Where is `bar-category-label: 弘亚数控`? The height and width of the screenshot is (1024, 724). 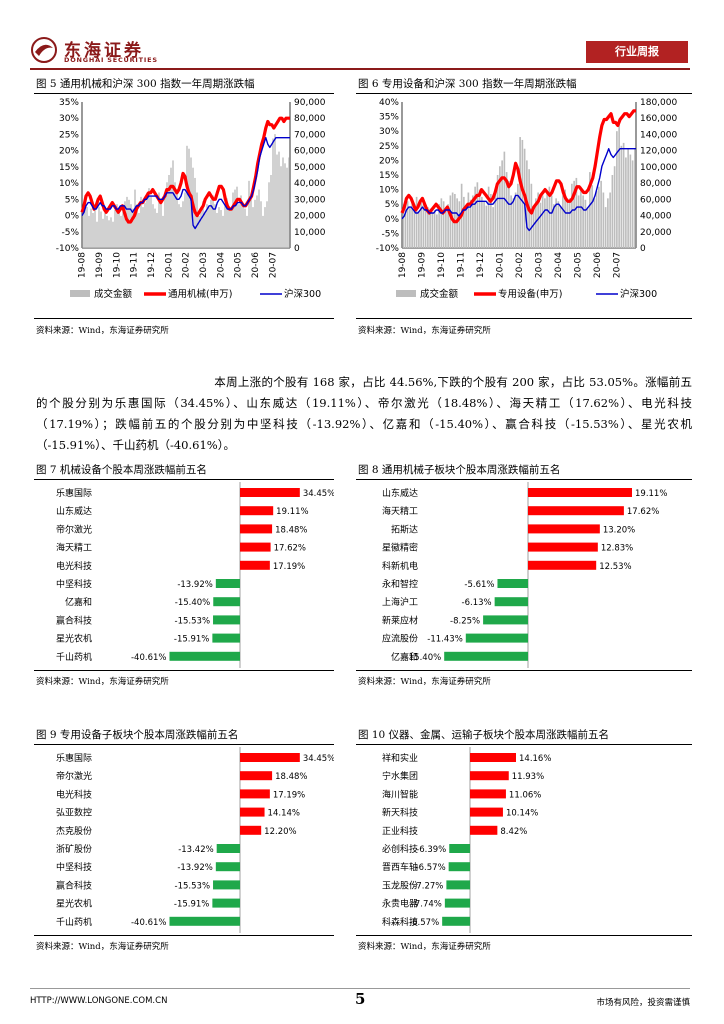 bar-category-label: 弘亚数控 is located at coordinates (74, 813).